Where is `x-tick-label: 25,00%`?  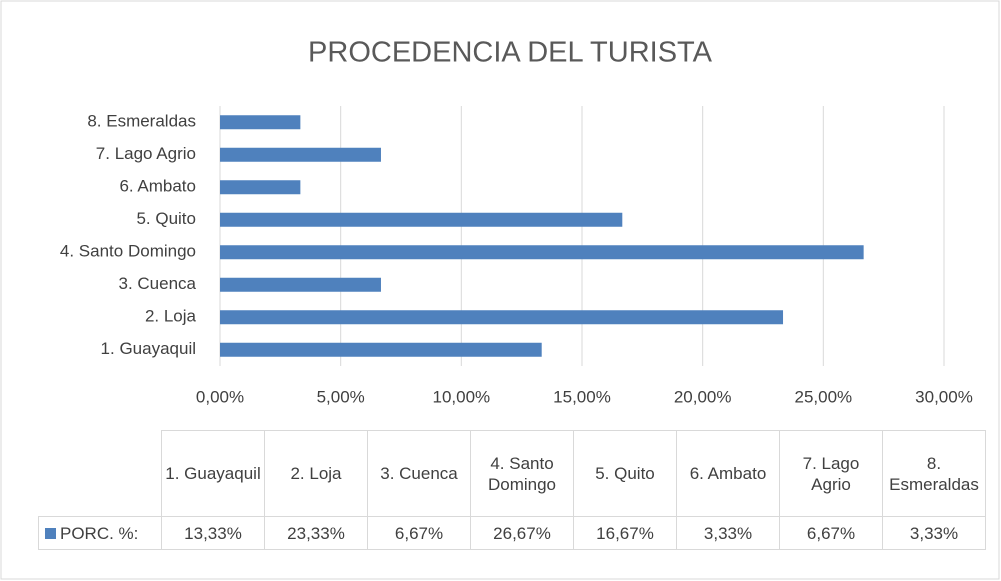 x-tick-label: 25,00% is located at coordinates (823, 396).